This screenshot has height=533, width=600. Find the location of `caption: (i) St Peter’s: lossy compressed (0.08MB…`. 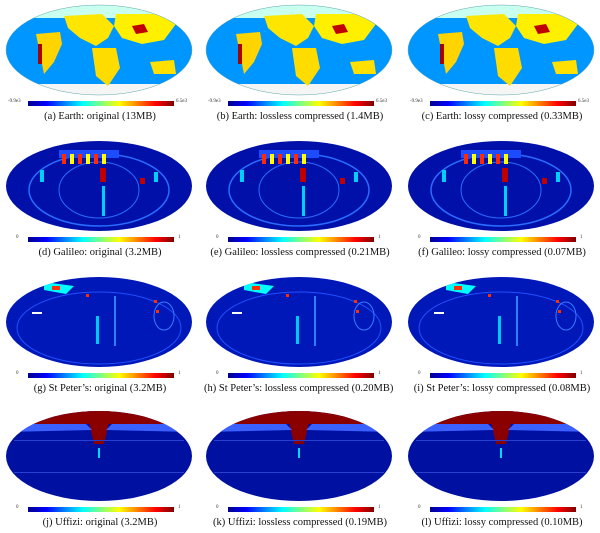

caption: (i) St Peter’s: lossy compressed (0.08MB… is located at coordinates (502, 388).